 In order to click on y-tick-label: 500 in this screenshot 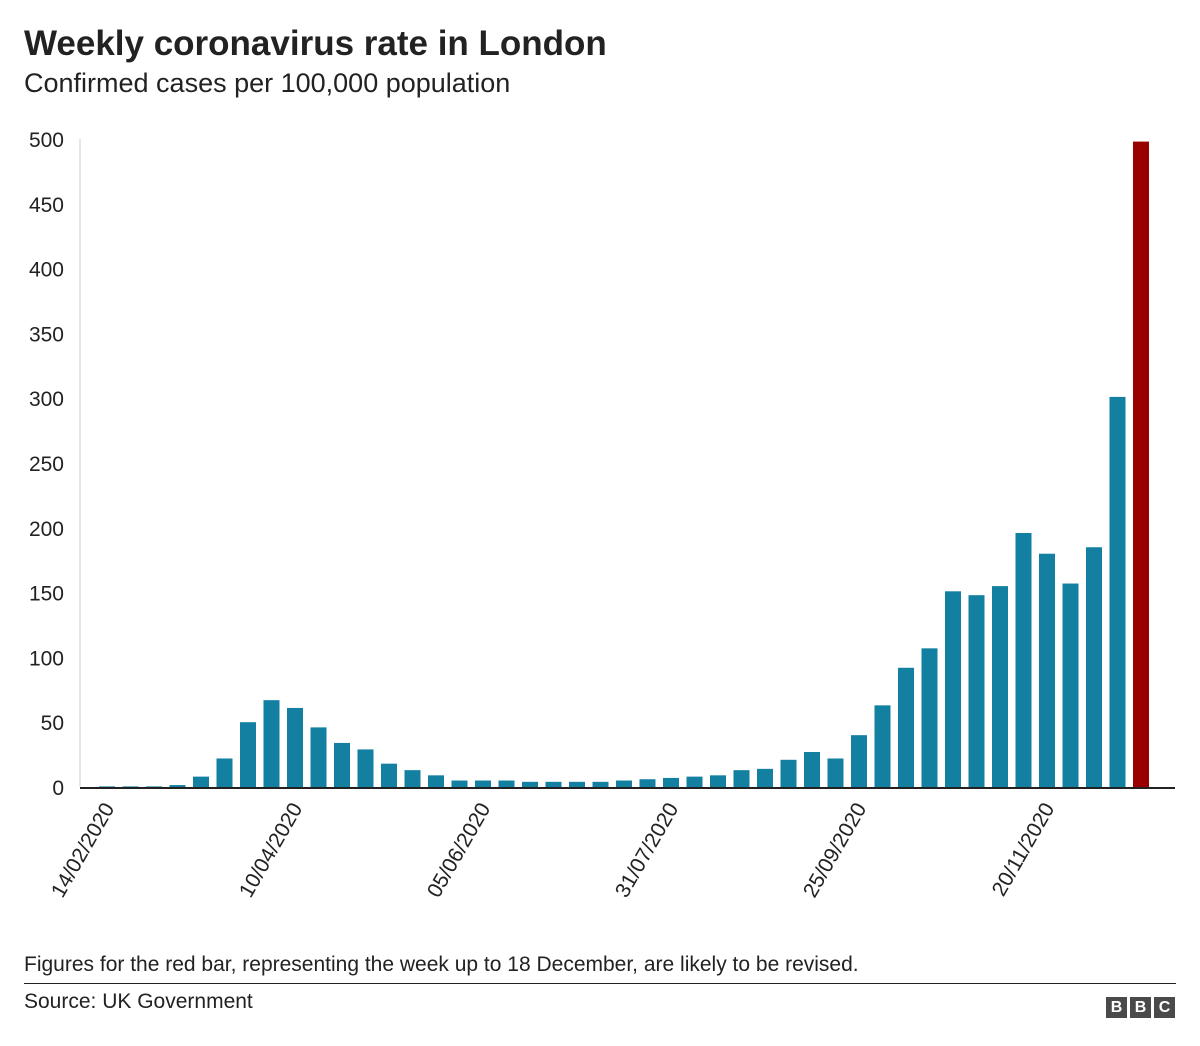, I will do `click(46, 140)`.